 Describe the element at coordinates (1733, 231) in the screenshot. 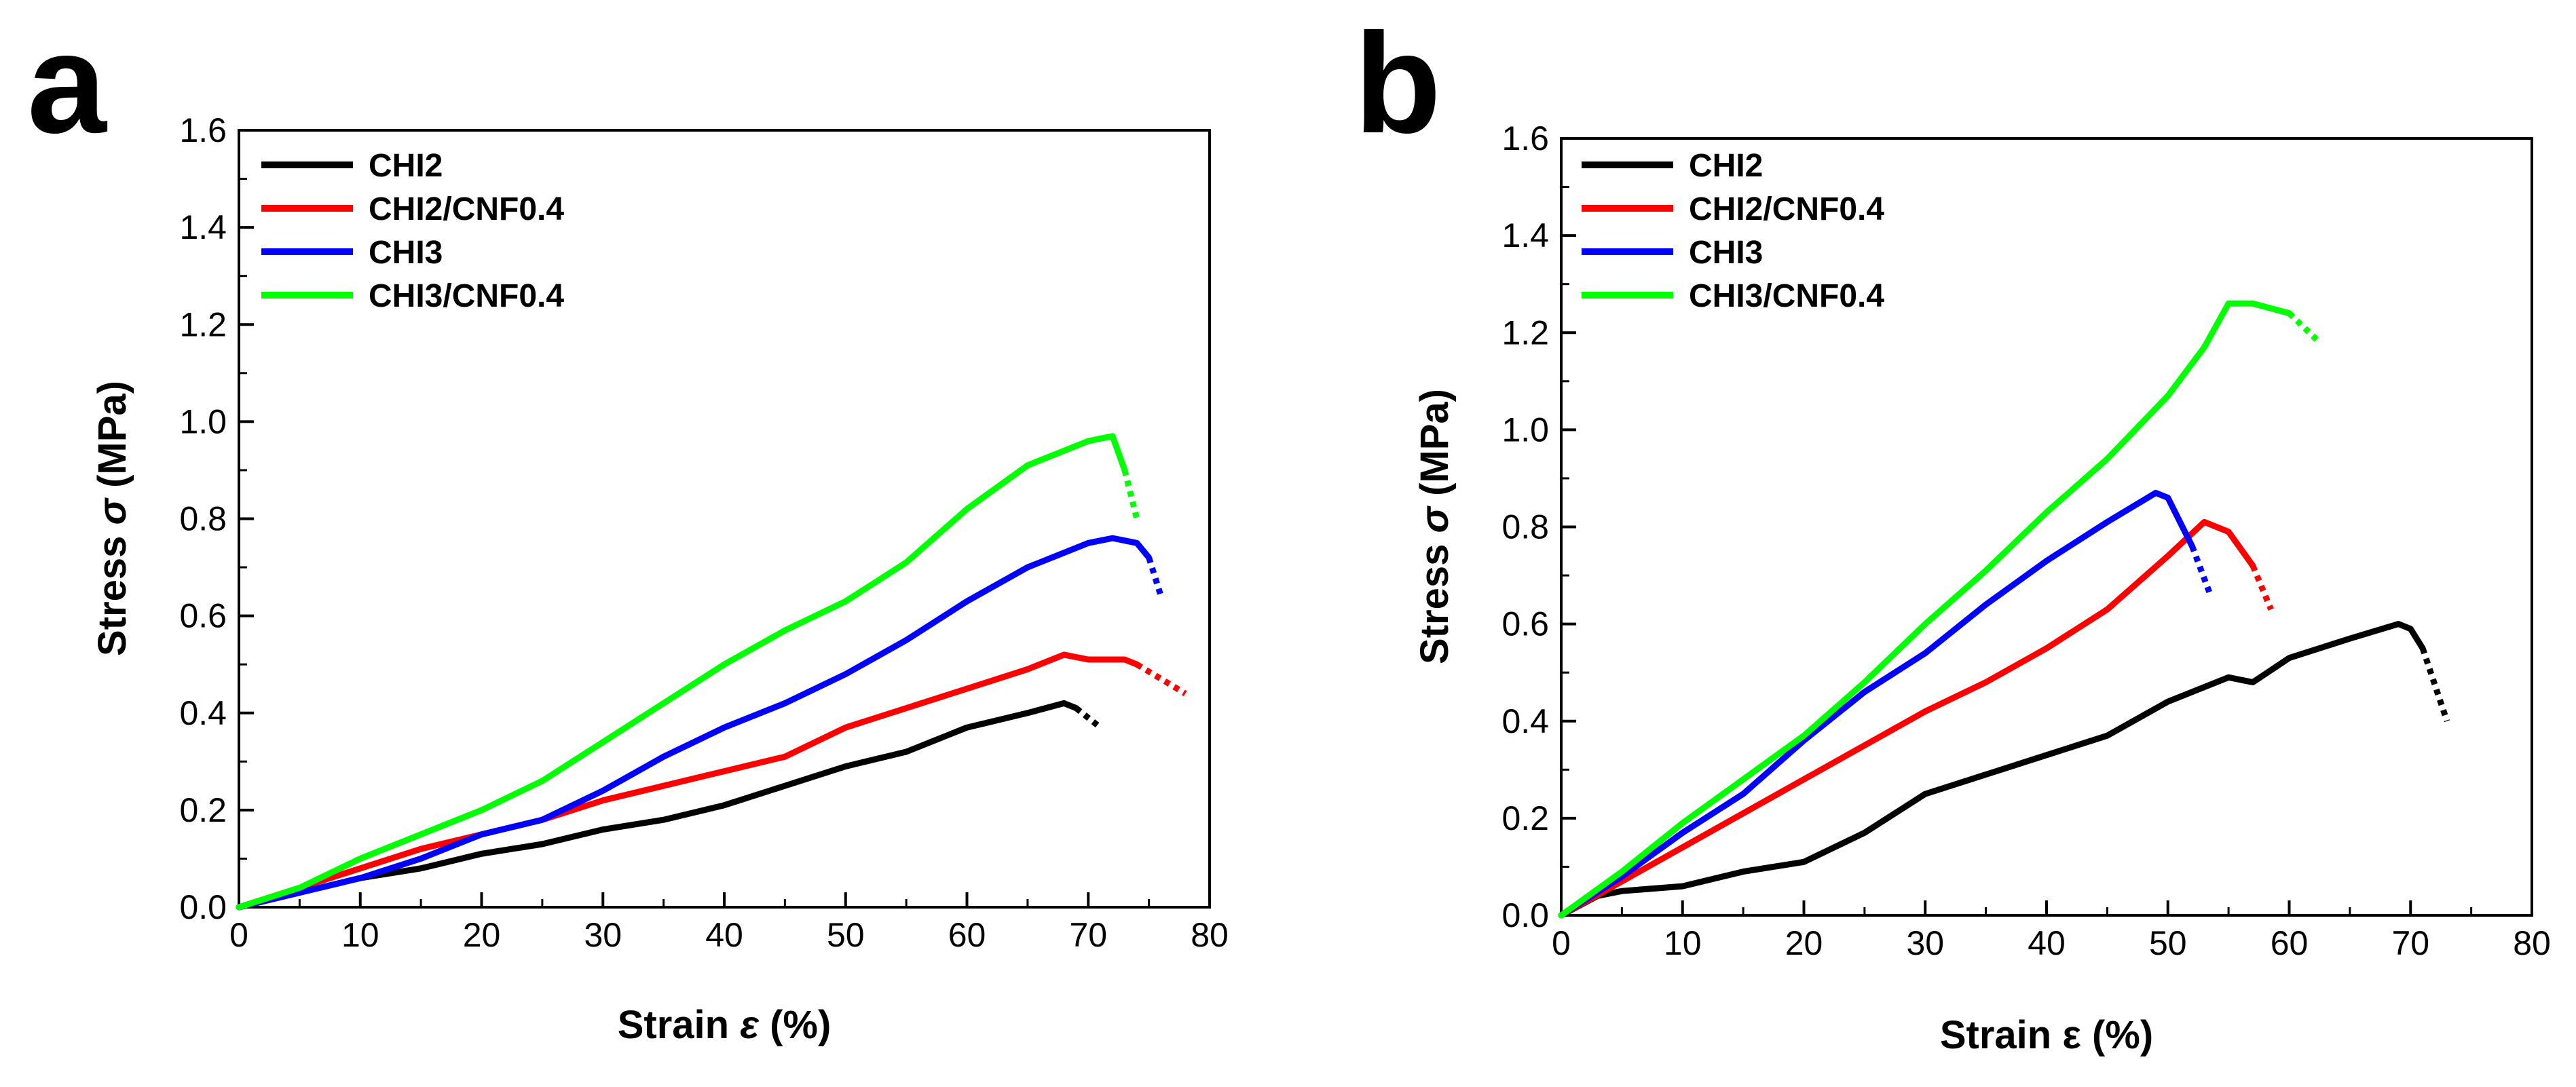

I see `legend-b: CHI2 CHI2/CNF0.4 CHI3 CHI3/CNF0.4` at that location.